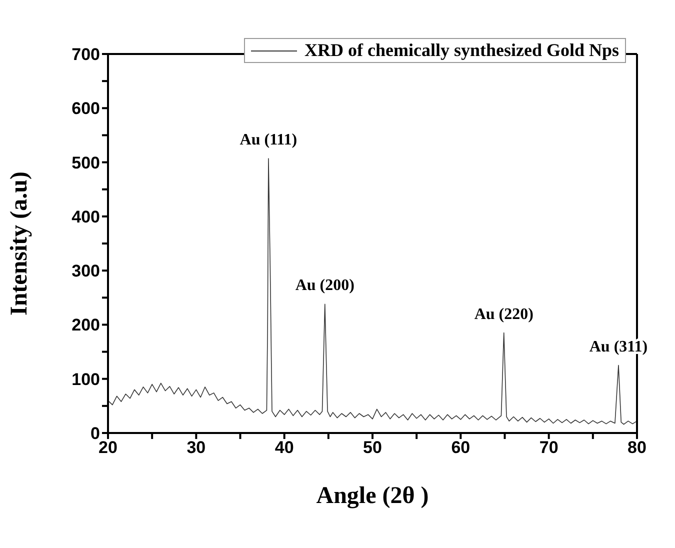 The image size is (675, 548). I want to click on x-tick-label: 40, so click(284, 448).